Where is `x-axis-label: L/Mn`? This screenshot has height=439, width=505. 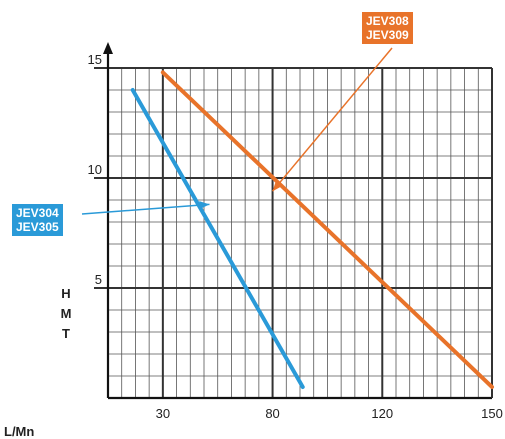
x-axis-label: L/Mn is located at coordinates (19, 431).